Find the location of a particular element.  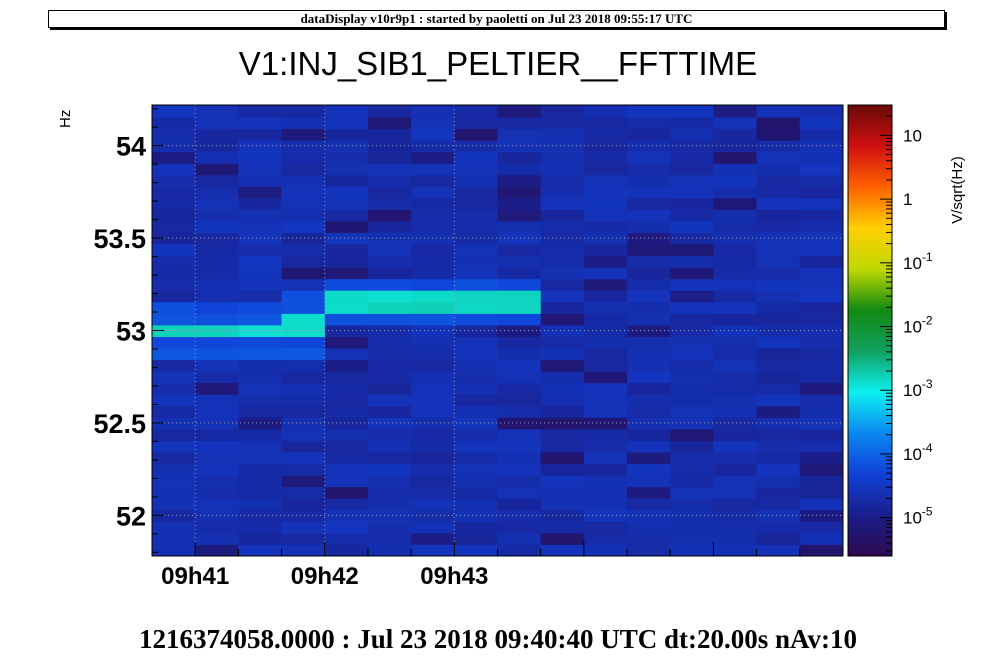

y-tick-label: 52.5 is located at coordinates (119, 424).